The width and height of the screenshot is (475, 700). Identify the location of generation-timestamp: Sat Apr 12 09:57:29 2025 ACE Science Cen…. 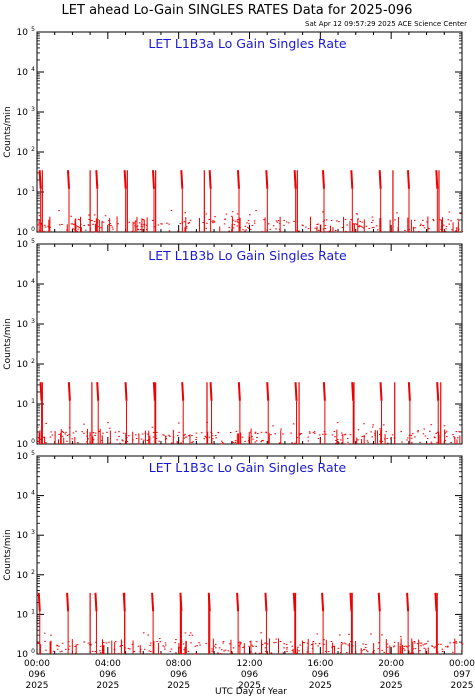
(386, 24).